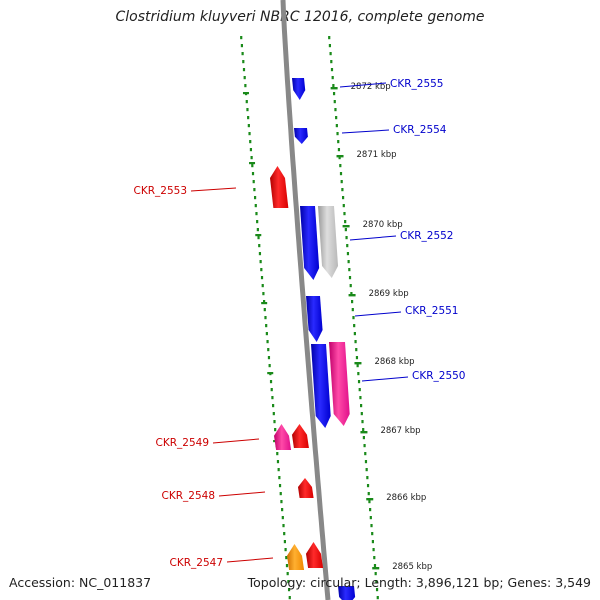 The image size is (600, 600). Describe the element at coordinates (394, 362) in the screenshot. I see `kbp-tick-label: 2868 kbp` at that location.